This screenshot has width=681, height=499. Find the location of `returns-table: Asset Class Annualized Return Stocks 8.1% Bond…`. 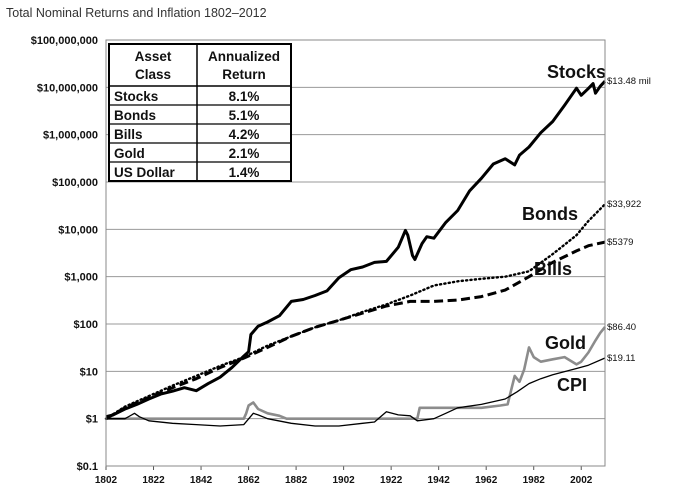

returns-table: Asset Class Annualized Return Stocks 8.1% Bond… is located at coordinates (200, 112).